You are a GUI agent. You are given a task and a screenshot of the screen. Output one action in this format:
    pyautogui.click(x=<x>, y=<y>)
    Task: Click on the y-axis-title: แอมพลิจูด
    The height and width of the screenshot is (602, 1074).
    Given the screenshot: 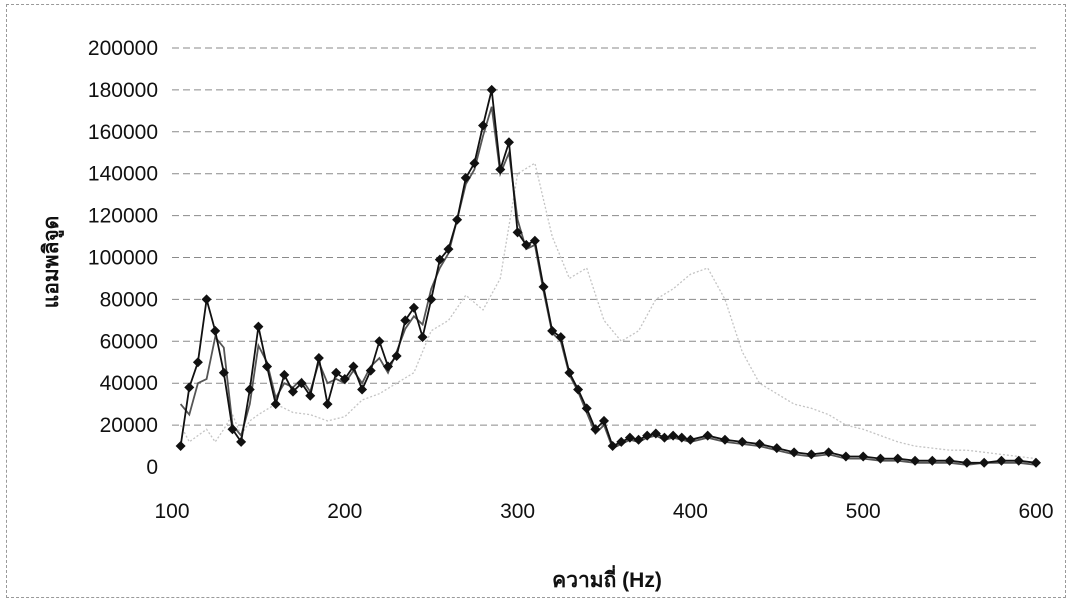 What is the action you would take?
    pyautogui.click(x=52, y=262)
    